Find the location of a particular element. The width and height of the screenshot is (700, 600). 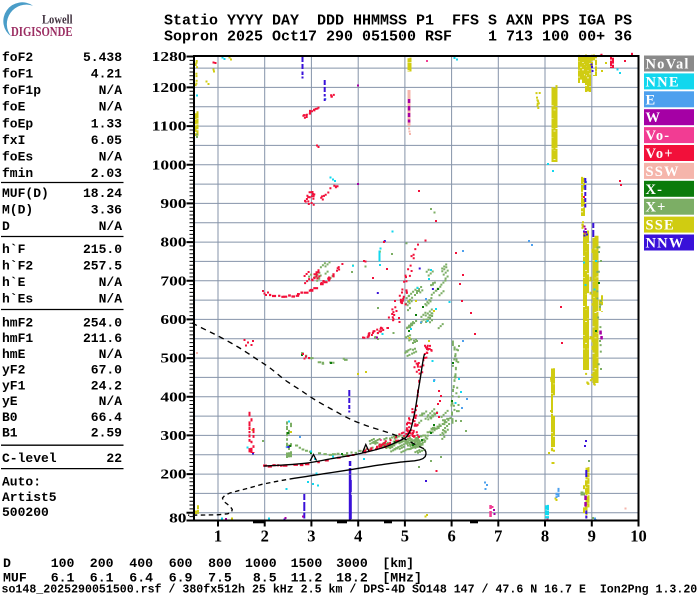

svg-text: Auto: is located at coordinates (21, 481).